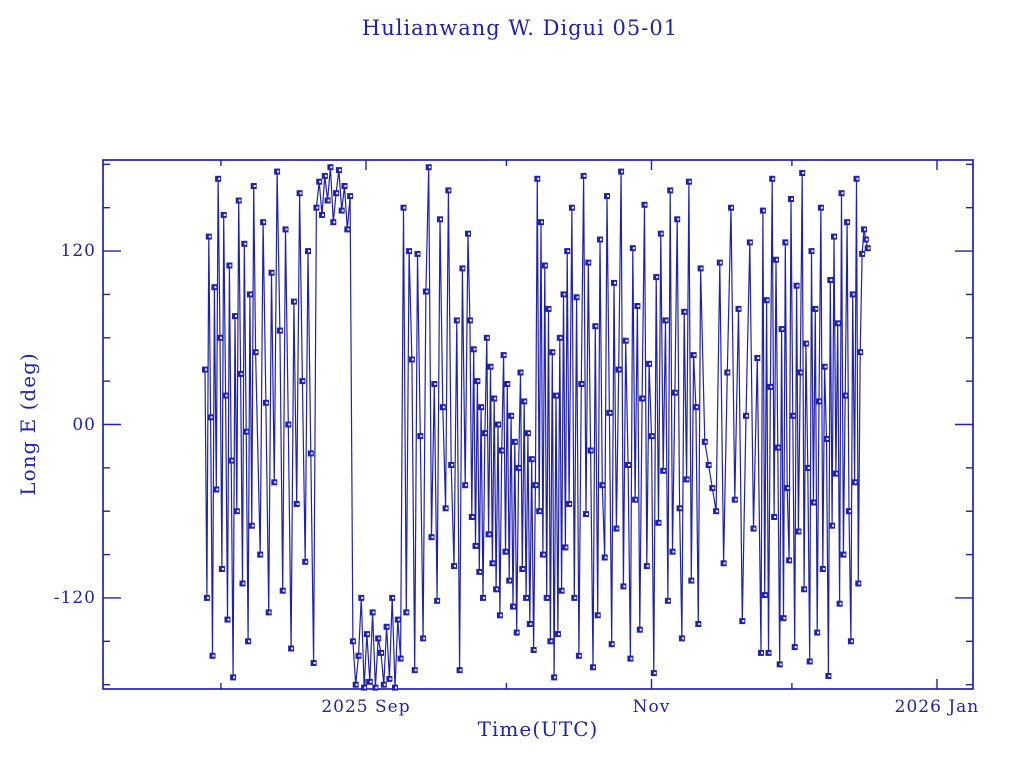  Describe the element at coordinates (84, 424) in the screenshot. I see `y-tick-label: 00` at that location.